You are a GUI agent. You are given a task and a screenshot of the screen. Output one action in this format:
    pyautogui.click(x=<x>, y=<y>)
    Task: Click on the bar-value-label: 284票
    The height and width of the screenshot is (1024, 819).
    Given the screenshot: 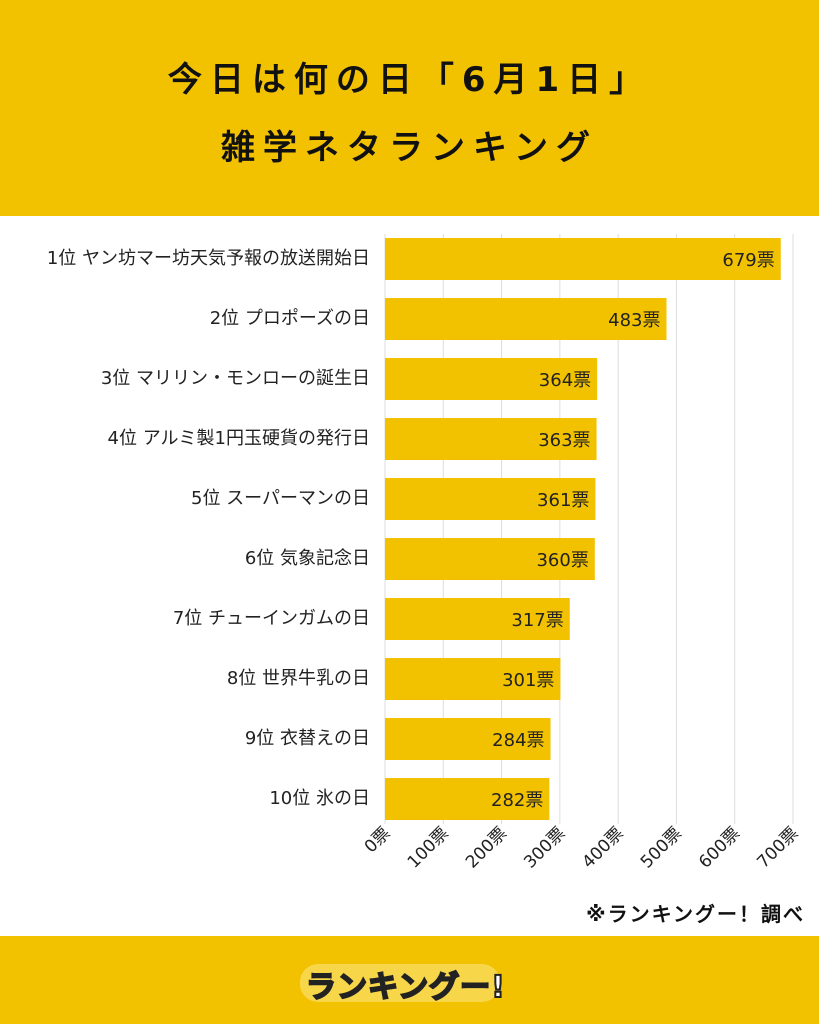 What is the action you would take?
    pyautogui.click(x=518, y=740)
    